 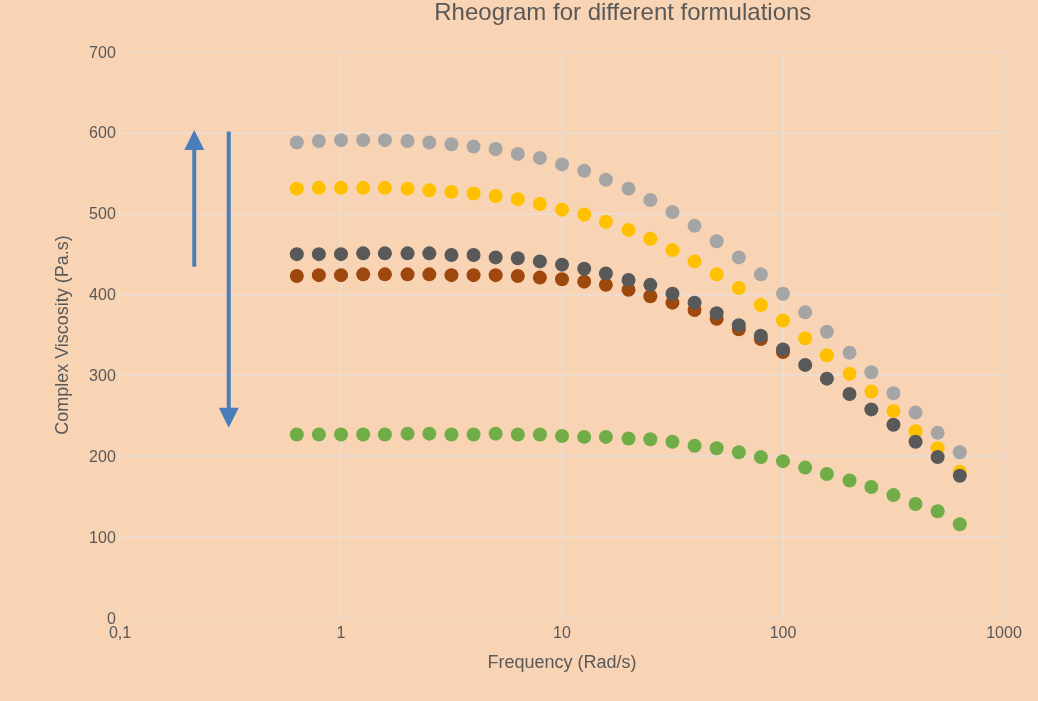 What do you see at coordinates (120, 633) in the screenshot?
I see `x-tick-label: 0,1` at bounding box center [120, 633].